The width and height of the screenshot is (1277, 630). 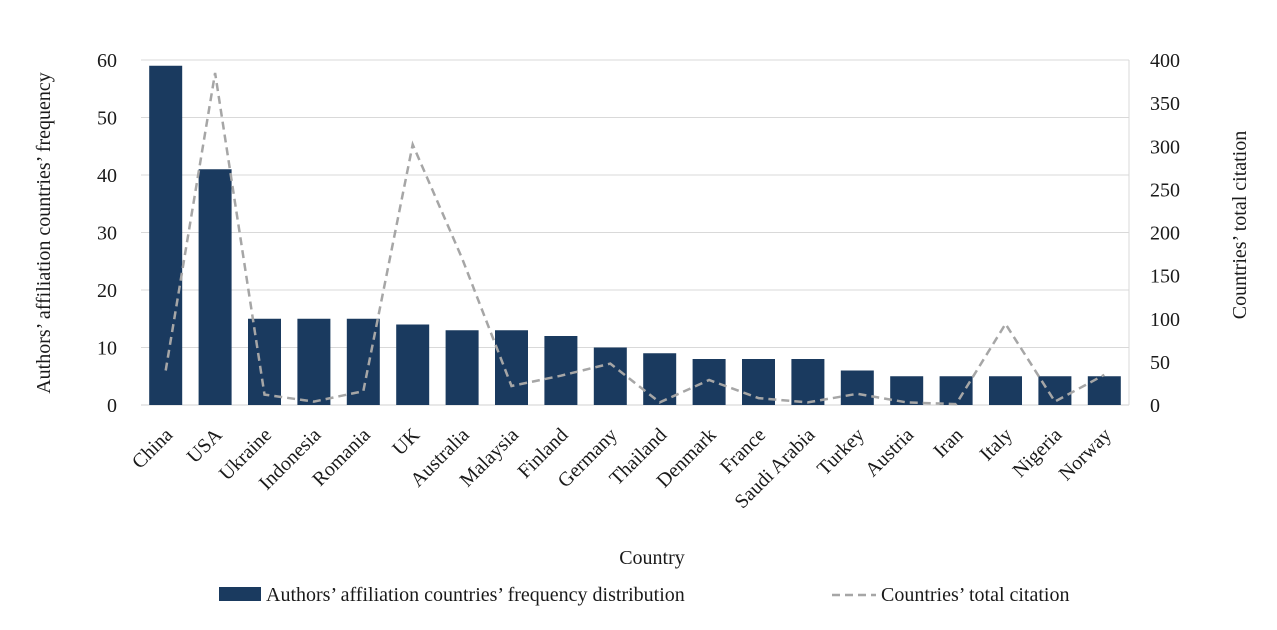 I want to click on y-tick-label: 30, so click(x=107, y=234).